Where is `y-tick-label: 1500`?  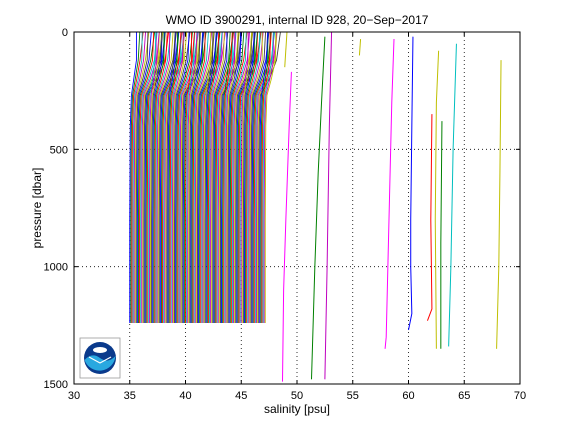
y-tick-label: 1500 is located at coordinates (56, 385).